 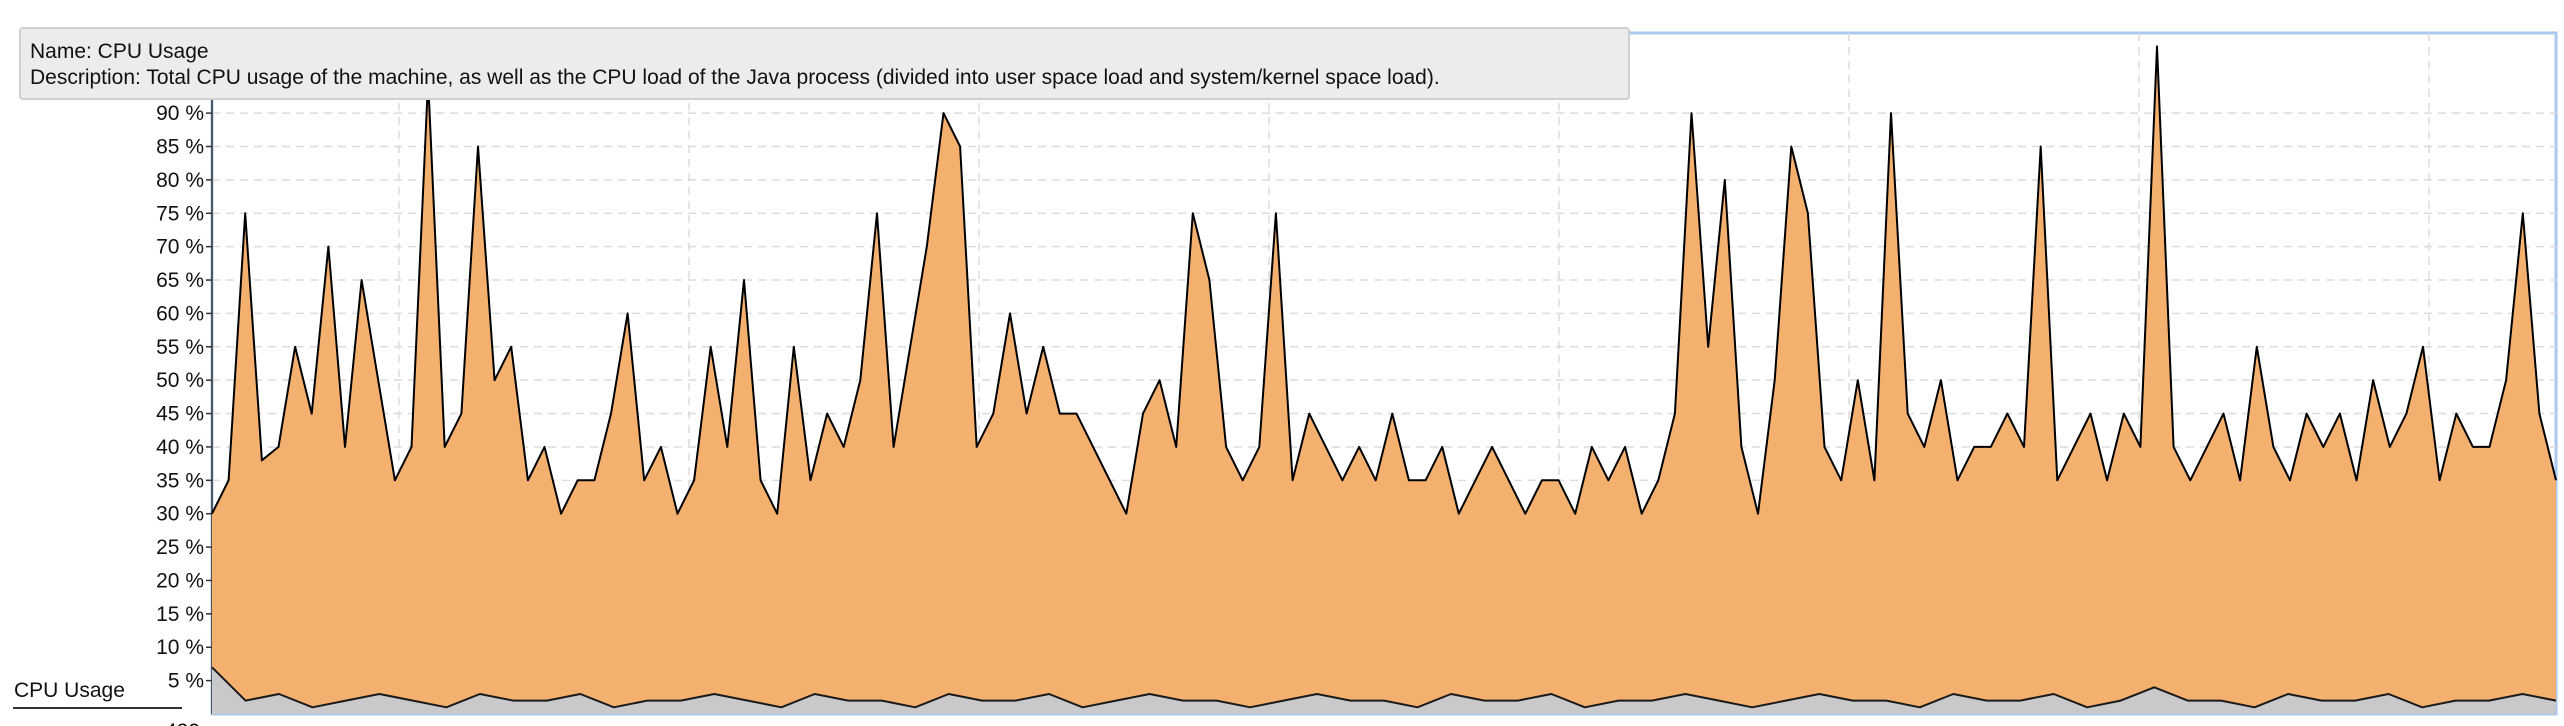 What do you see at coordinates (69, 690) in the screenshot?
I see `row-label: CPU Usage` at bounding box center [69, 690].